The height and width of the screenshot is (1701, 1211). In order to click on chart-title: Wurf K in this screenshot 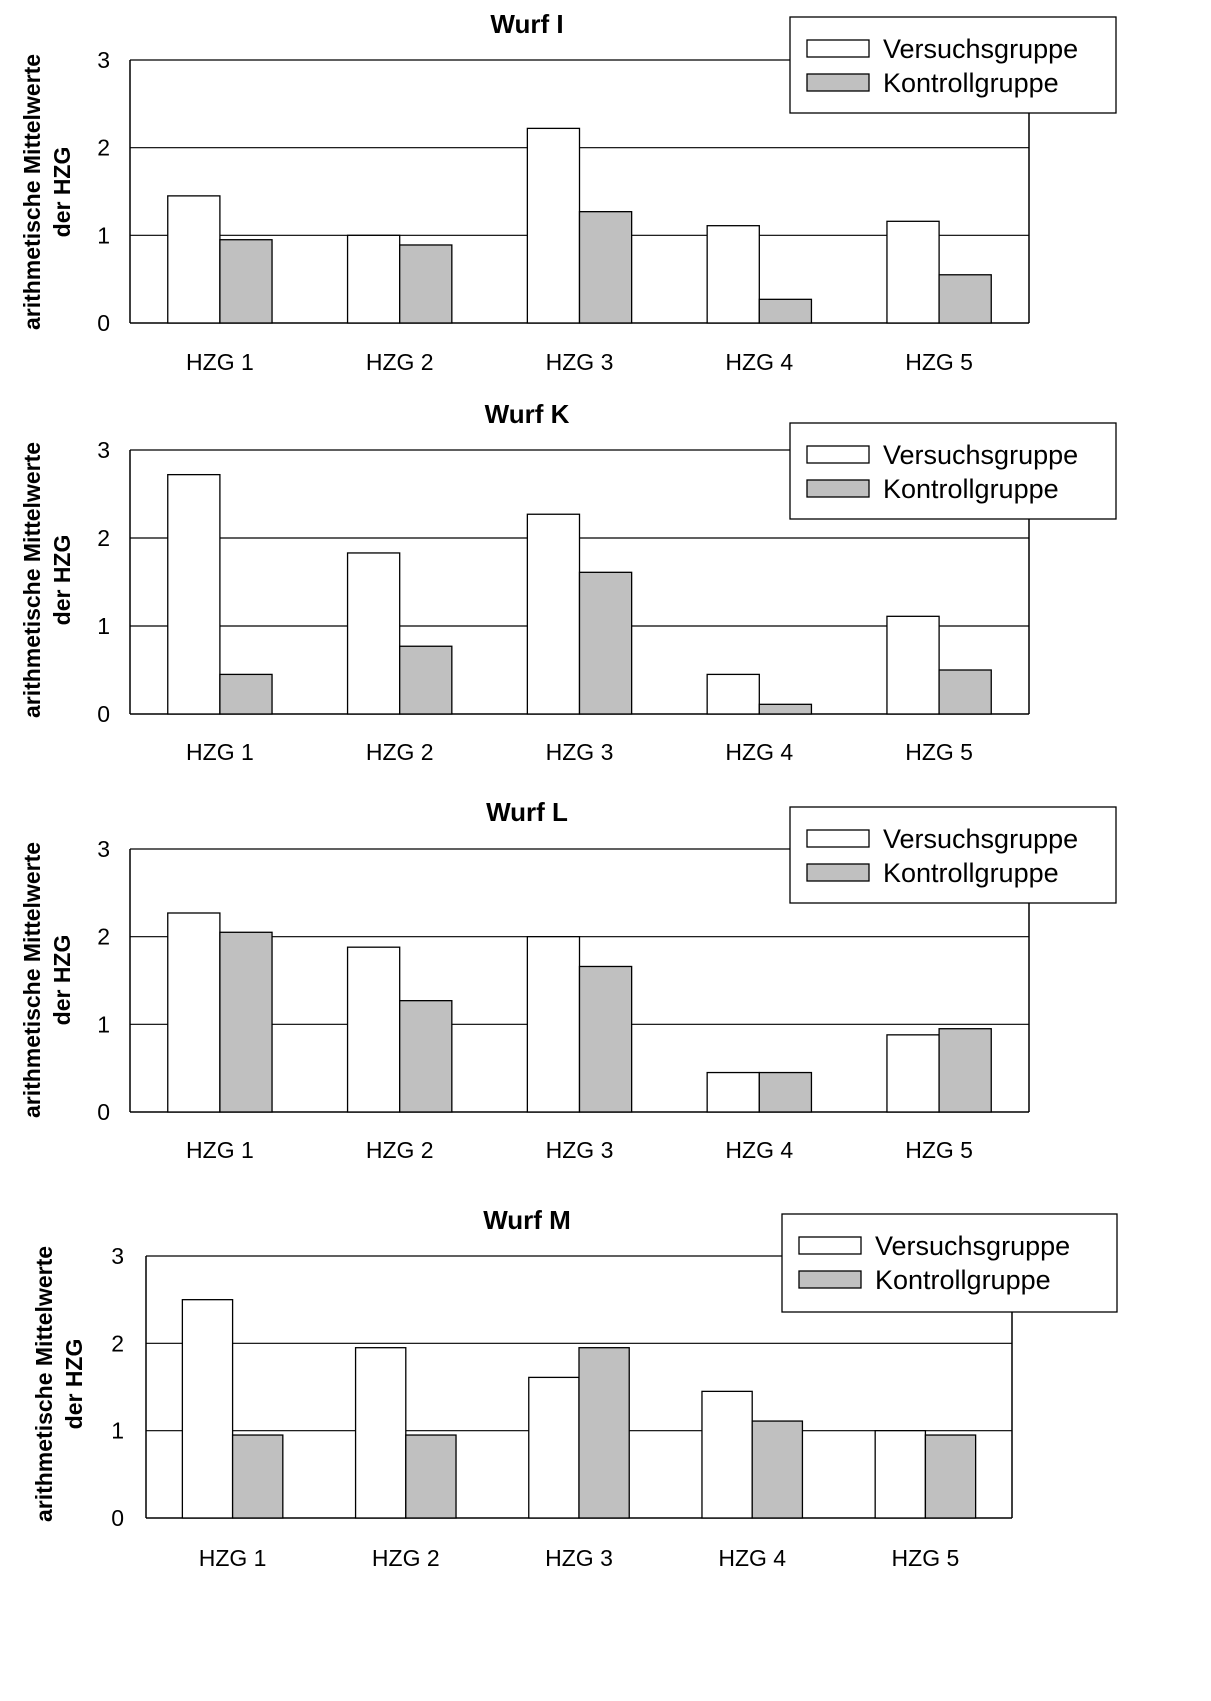, I will do `click(527, 414)`.